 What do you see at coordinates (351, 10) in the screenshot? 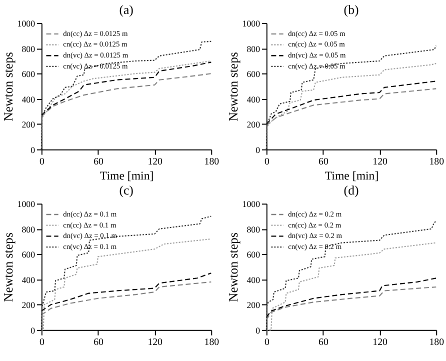
I see `chart-title: (b)` at bounding box center [351, 10].